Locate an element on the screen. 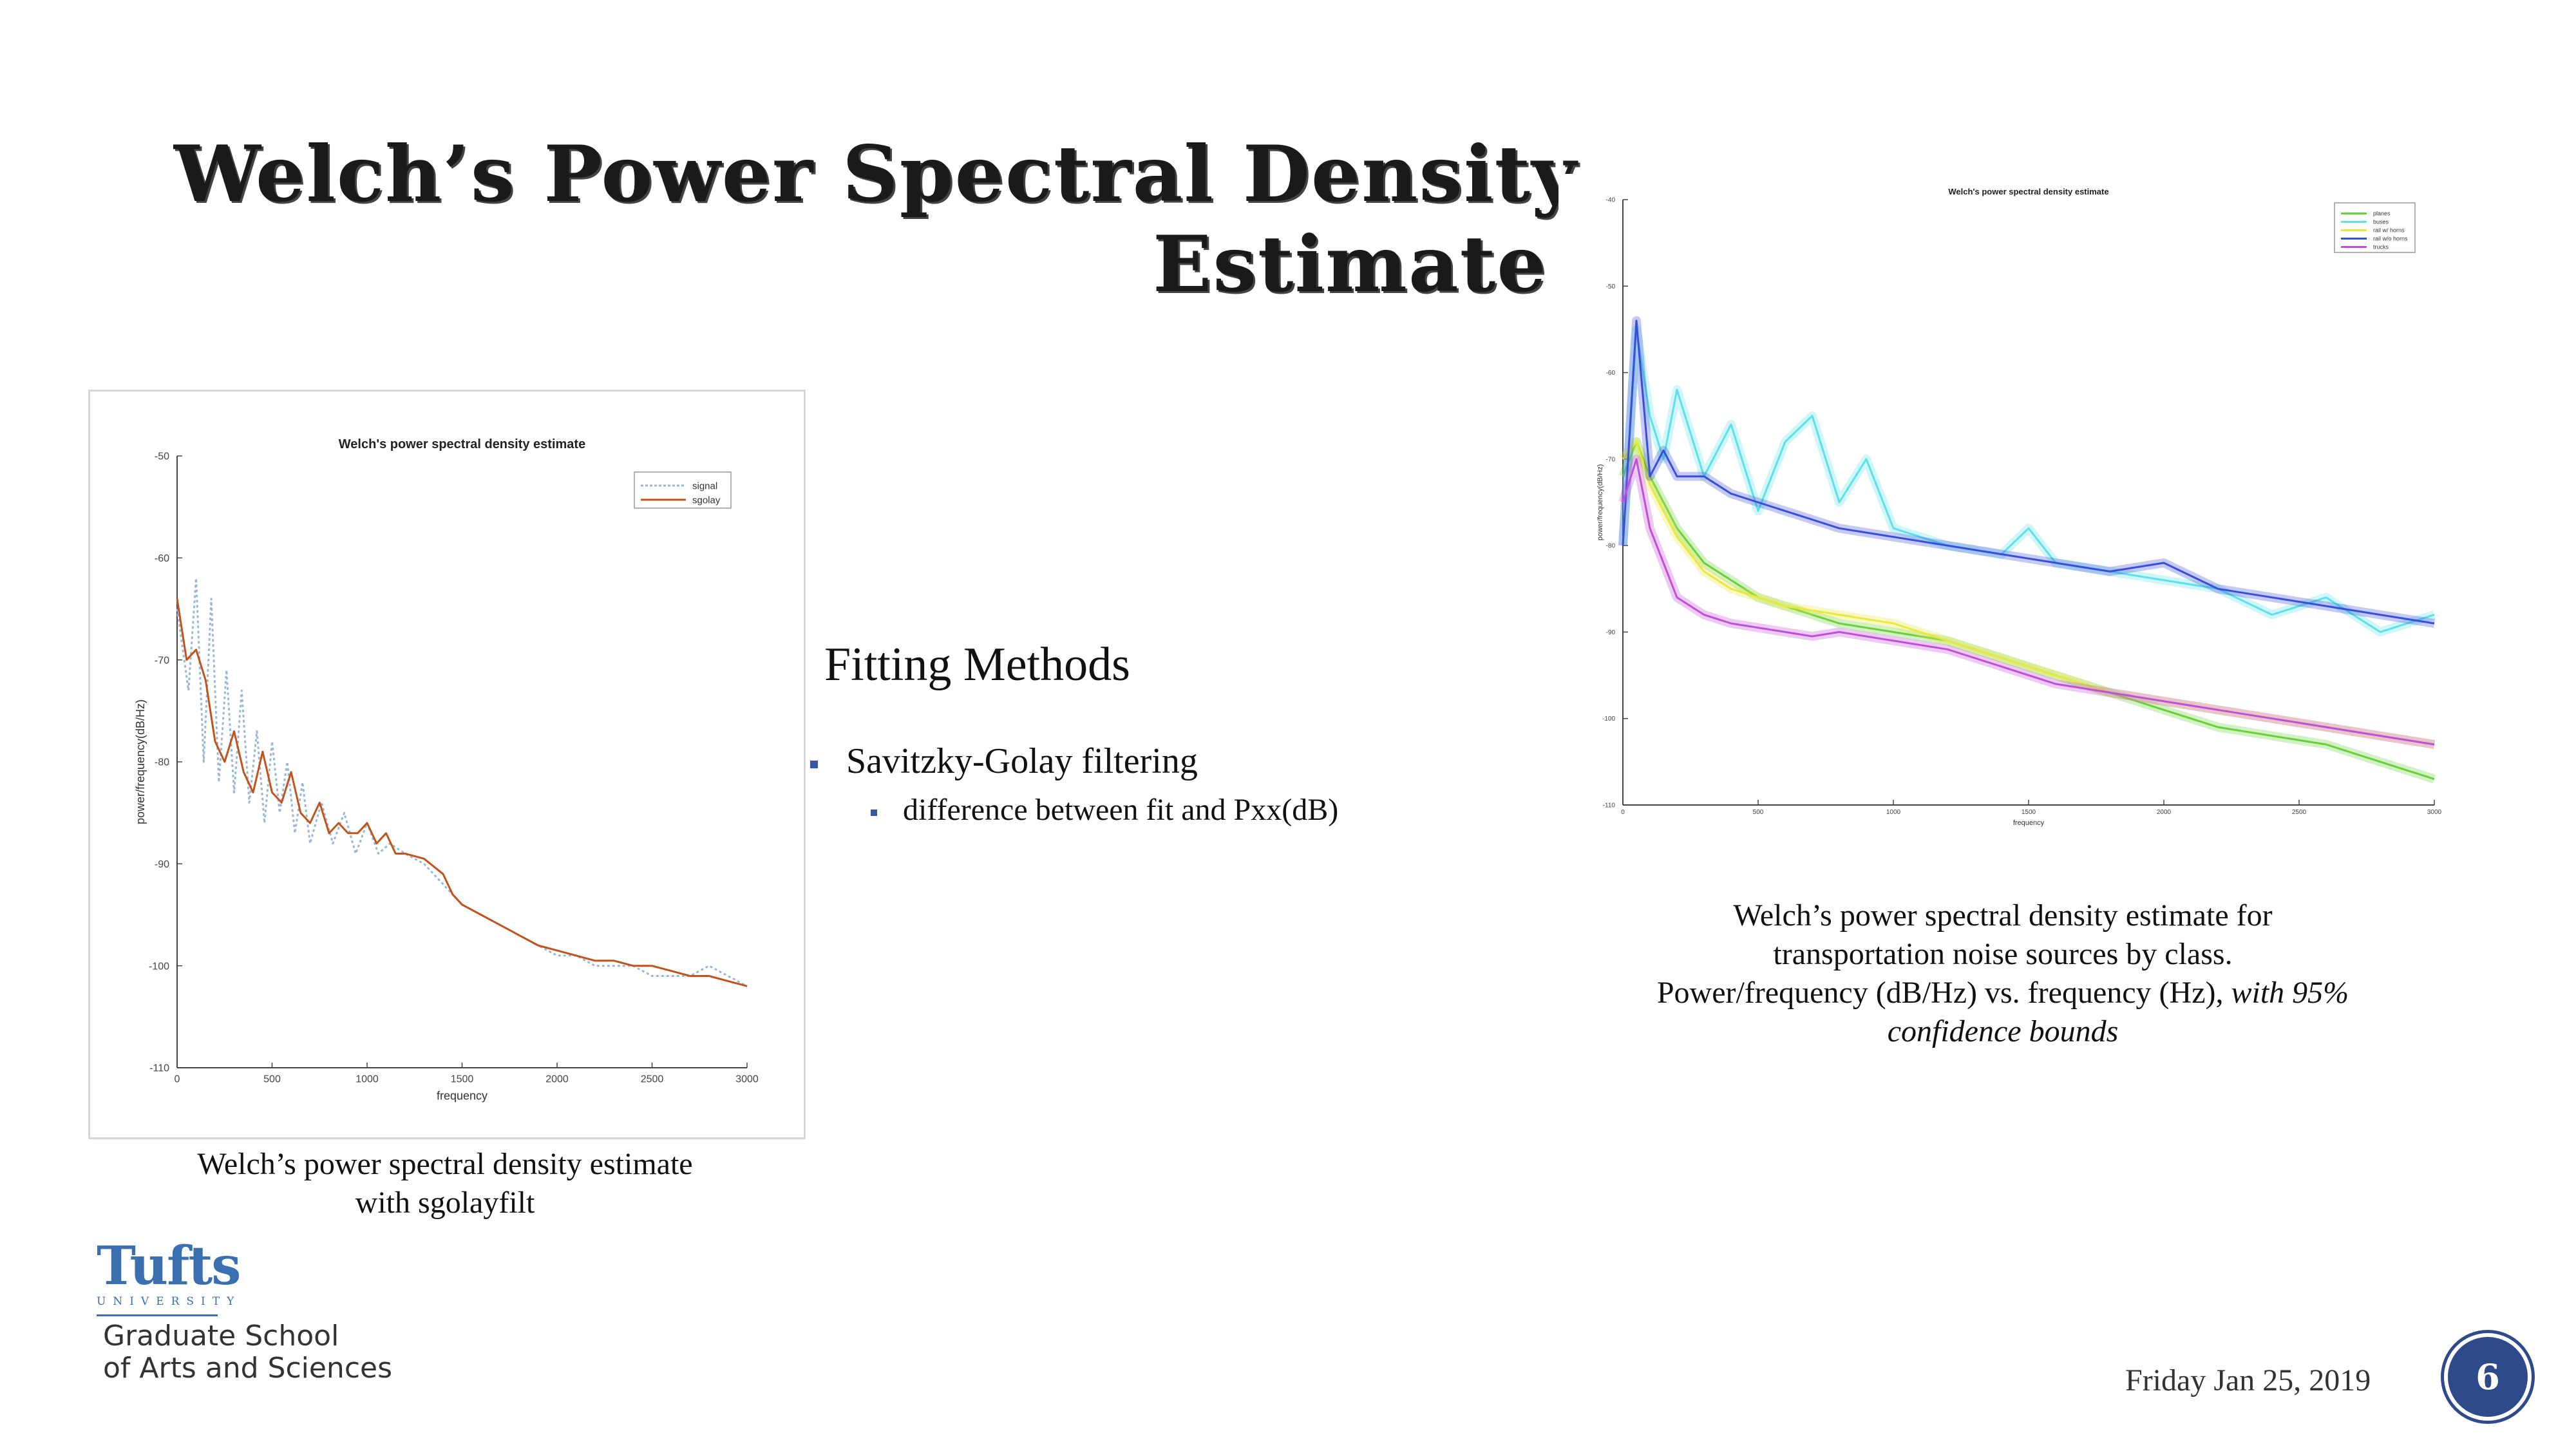 This screenshot has width=2576, height=1449. bullet-item: Savitzky-Golay filtering is located at coordinates (1004, 761).